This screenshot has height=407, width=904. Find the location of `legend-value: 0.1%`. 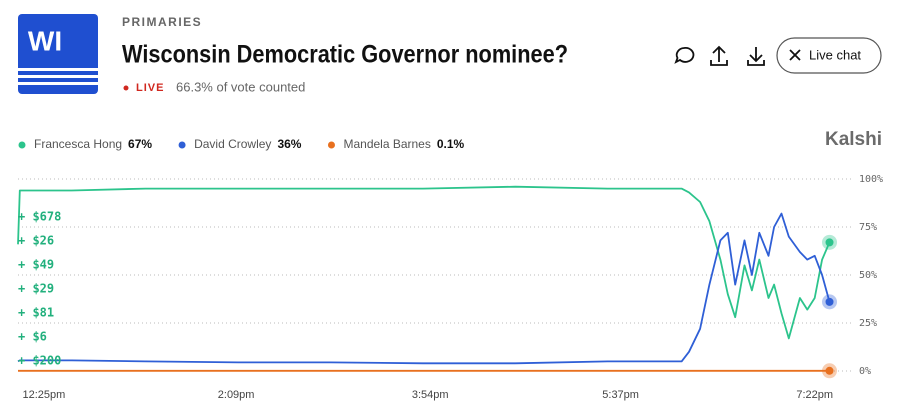

legend-value: 0.1% is located at coordinates (451, 144).